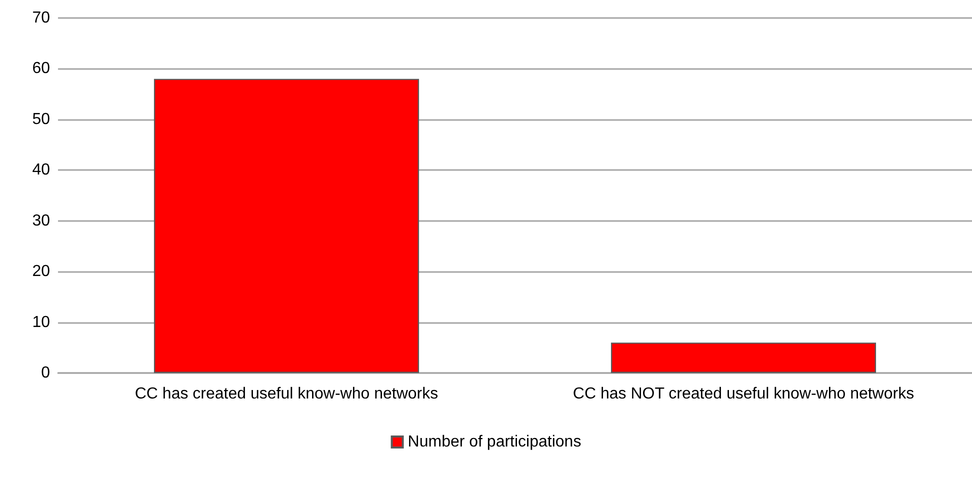 The image size is (972, 493). I want to click on x-tick-label: CC has created useful know-who networks, so click(286, 394).